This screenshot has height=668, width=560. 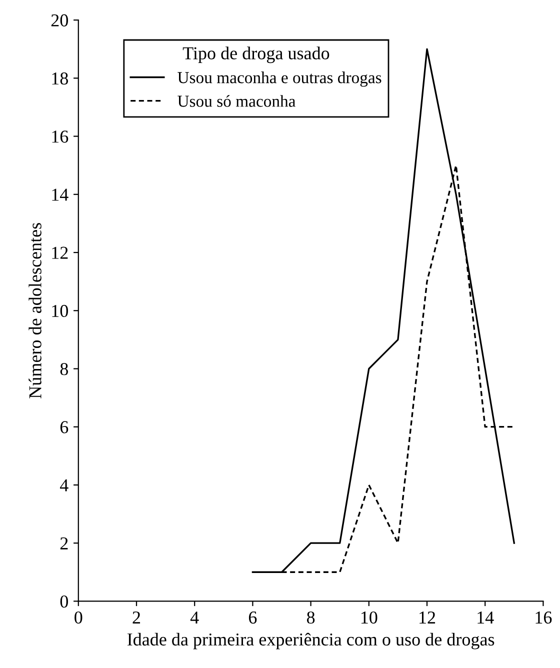 What do you see at coordinates (60, 78) in the screenshot?
I see `y-tick-label: 18` at bounding box center [60, 78].